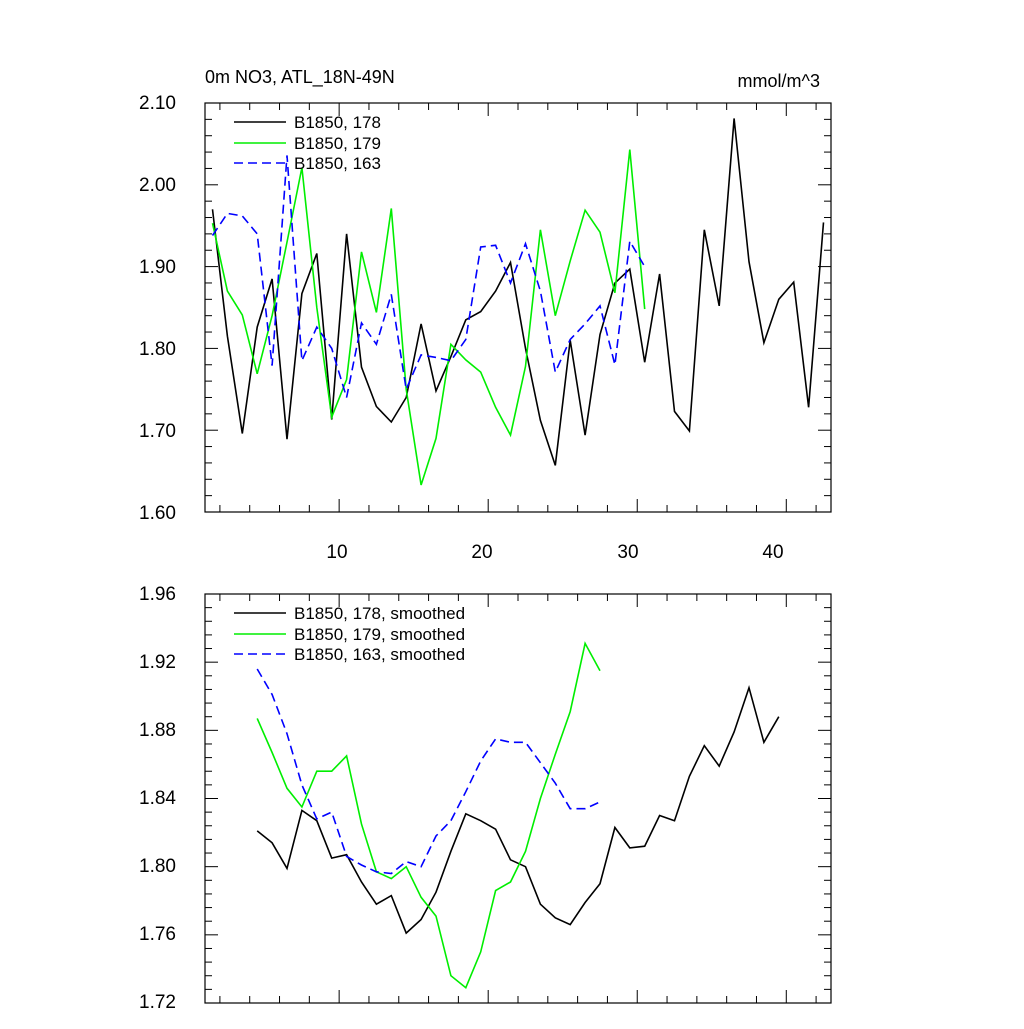 The width and height of the screenshot is (1024, 1029). I want to click on y-tick-label: 2.10, so click(157, 103).